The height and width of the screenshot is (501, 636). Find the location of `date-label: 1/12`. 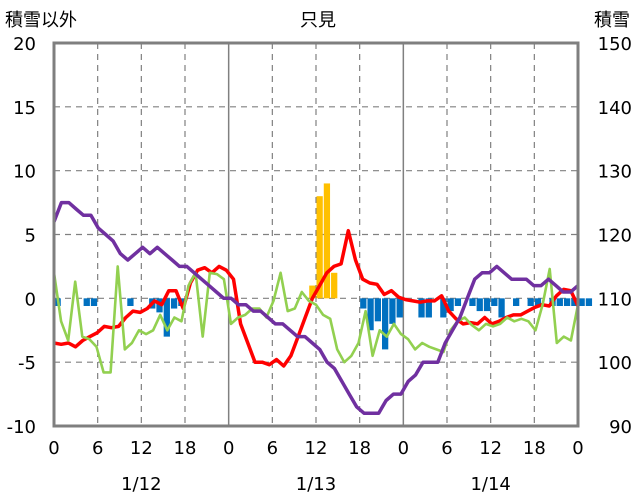

date-label: 1/12 is located at coordinates (141, 484).